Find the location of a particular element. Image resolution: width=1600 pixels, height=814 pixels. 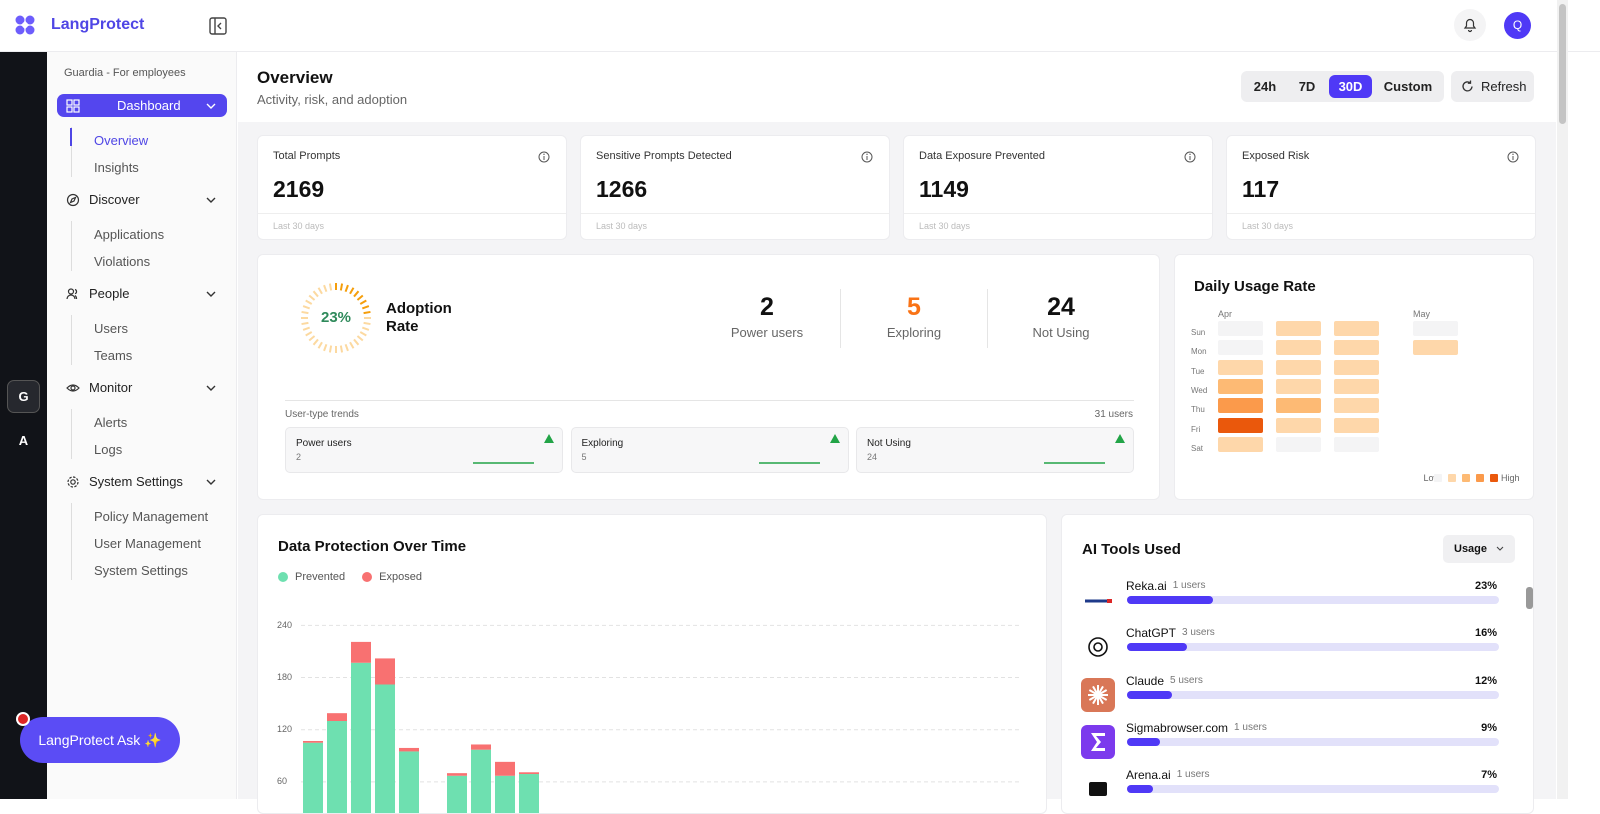

nav-item: User Management is located at coordinates (147, 543).